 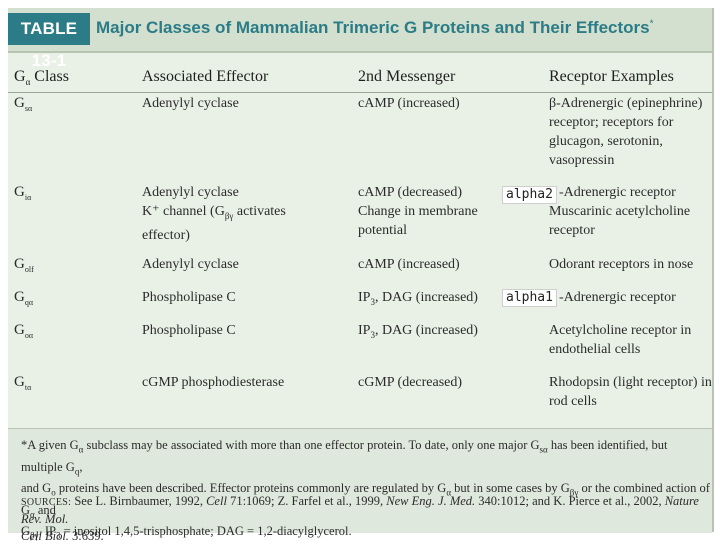 What do you see at coordinates (418, 331) in the screenshot?
I see `row-5-messenger: IP3, DAG (increased)` at bounding box center [418, 331].